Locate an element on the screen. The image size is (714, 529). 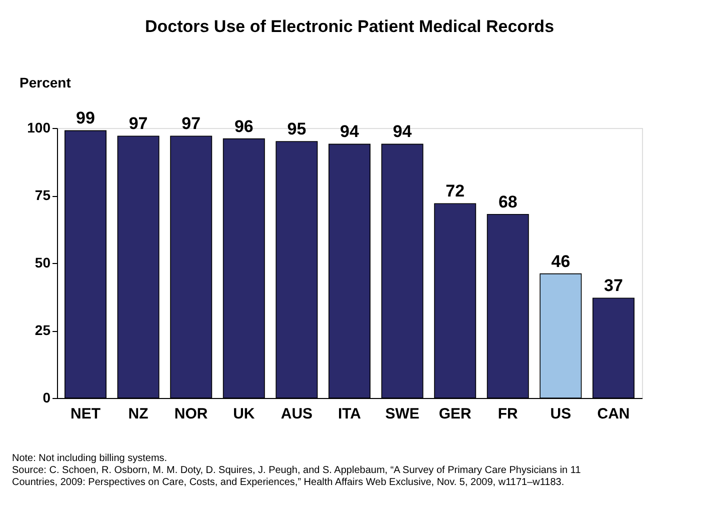
y-tick-label: 50 is located at coordinates (42, 262).